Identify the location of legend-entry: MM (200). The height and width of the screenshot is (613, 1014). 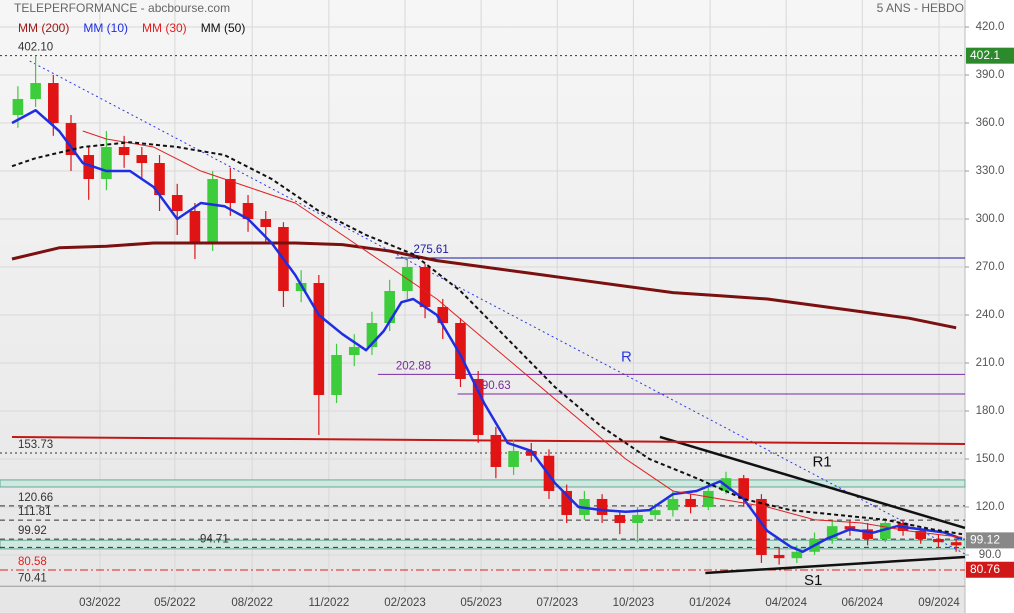
(43, 28).